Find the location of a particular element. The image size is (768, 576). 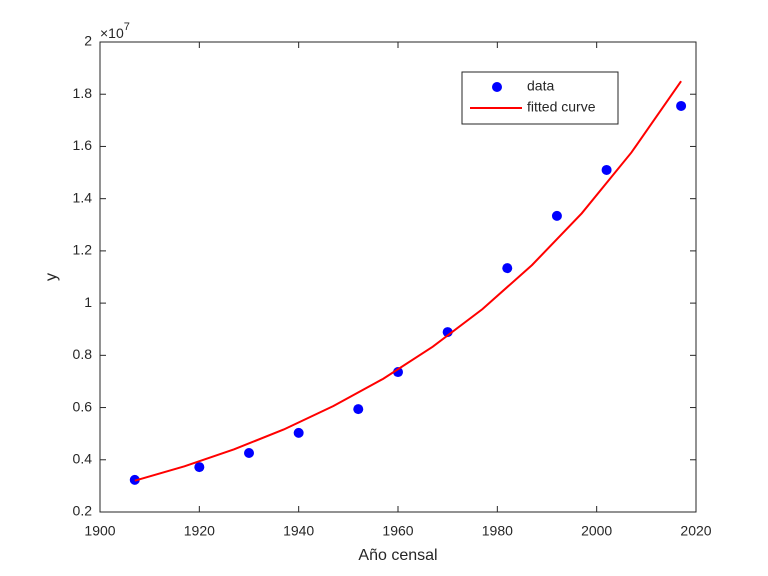

legend-label: data is located at coordinates (540, 86).